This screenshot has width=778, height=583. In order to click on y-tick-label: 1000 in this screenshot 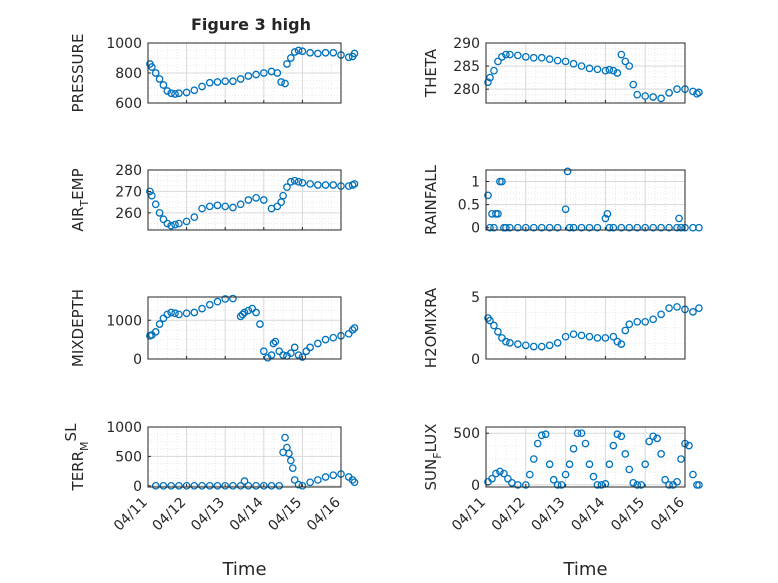, I will do `click(124, 321)`.